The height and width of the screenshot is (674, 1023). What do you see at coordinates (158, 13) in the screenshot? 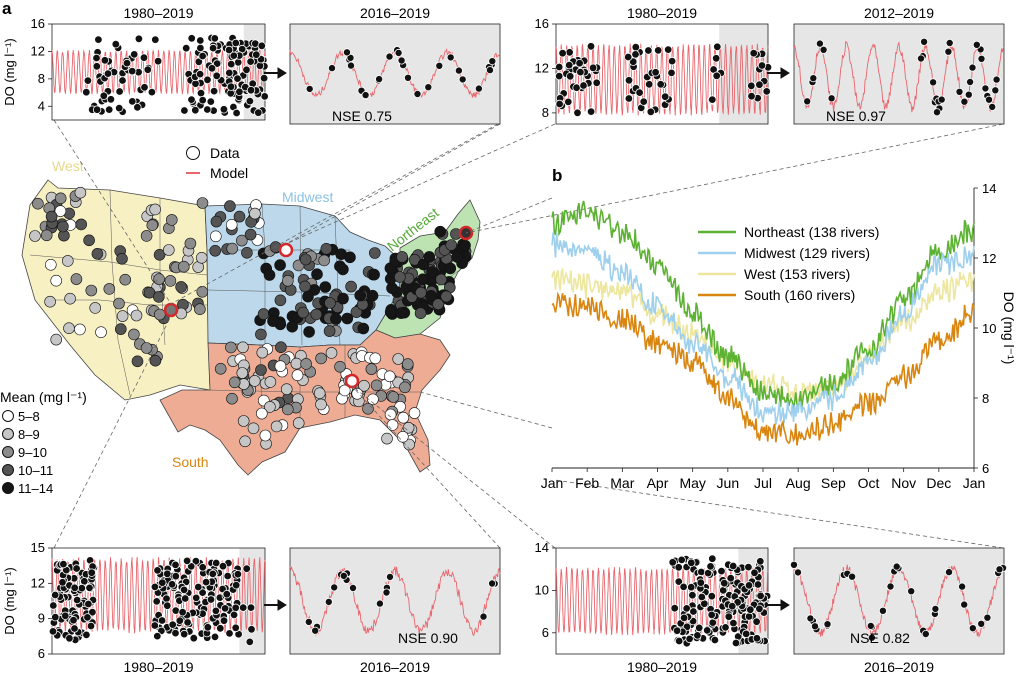
I see `panel-title: 1980–2019` at bounding box center [158, 13].